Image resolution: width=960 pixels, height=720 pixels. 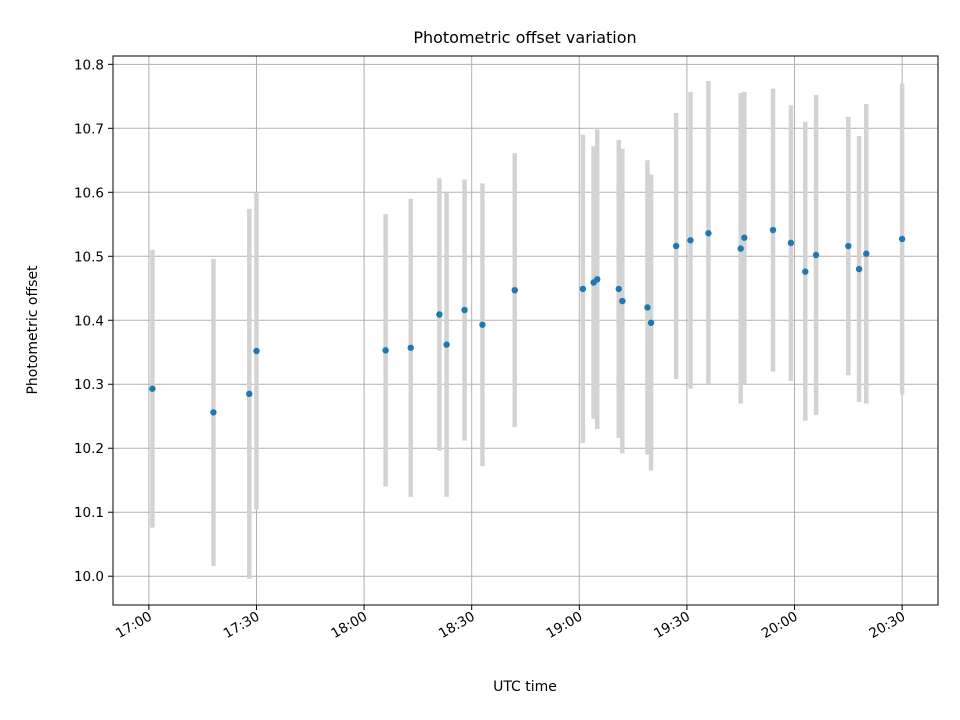 What do you see at coordinates (565, 625) in the screenshot?
I see `x-tick-label: 19:00` at bounding box center [565, 625].